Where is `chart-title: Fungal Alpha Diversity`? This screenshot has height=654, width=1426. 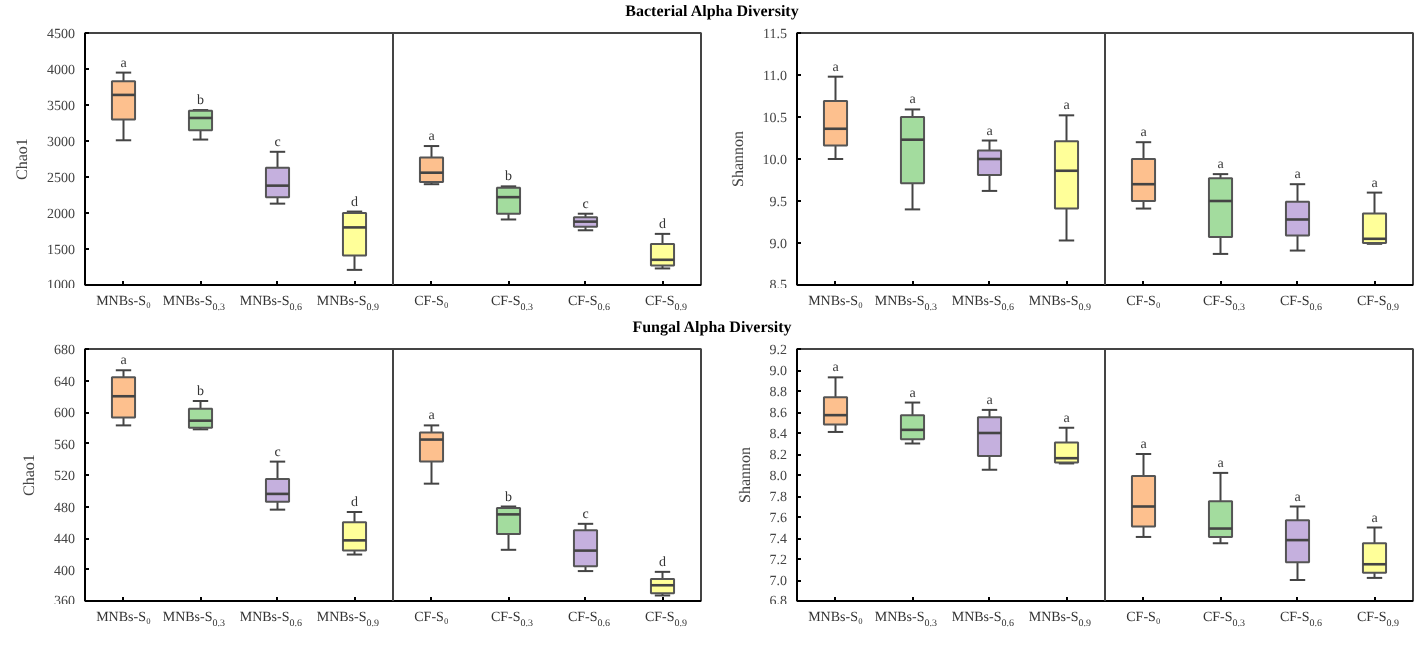
chart-title: Fungal Alpha Diversity is located at coordinates (712, 327).